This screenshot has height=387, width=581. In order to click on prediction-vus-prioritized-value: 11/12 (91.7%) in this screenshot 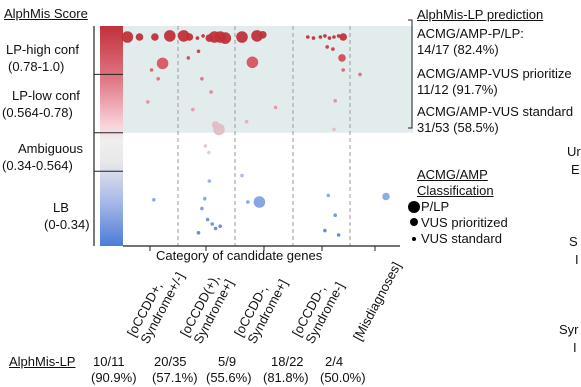, I will do `click(457, 89)`.